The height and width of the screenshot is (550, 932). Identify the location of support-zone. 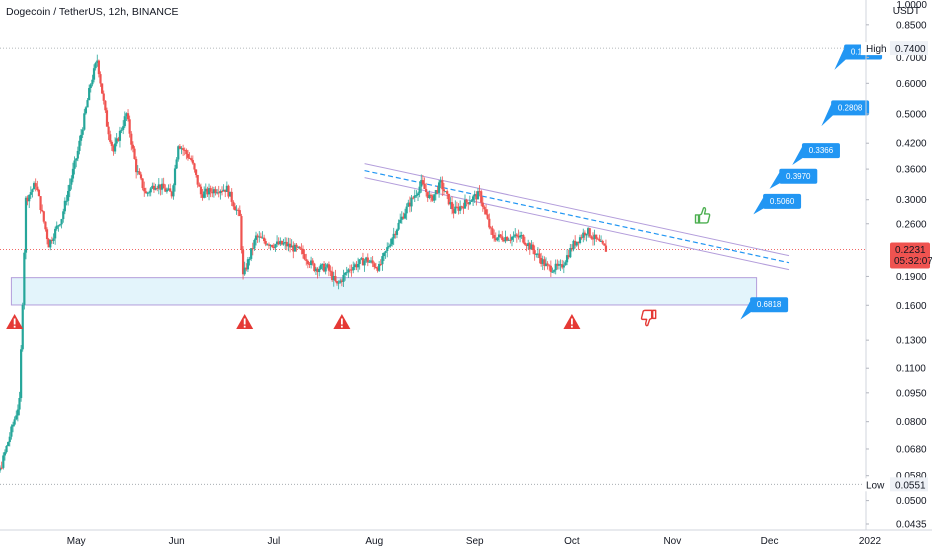
(384, 291).